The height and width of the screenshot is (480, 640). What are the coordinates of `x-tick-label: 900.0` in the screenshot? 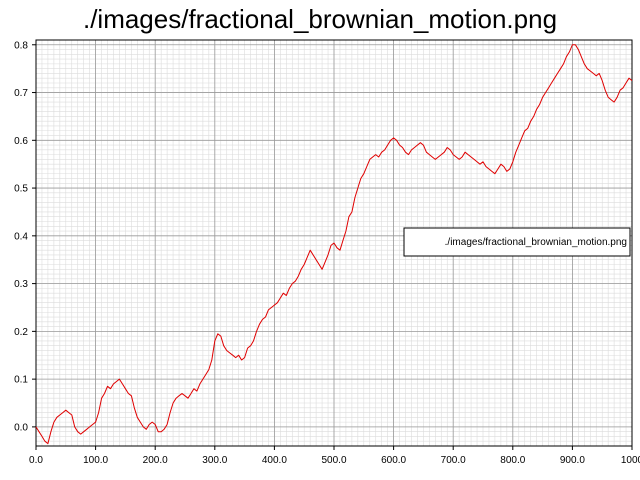 It's located at (572, 460).